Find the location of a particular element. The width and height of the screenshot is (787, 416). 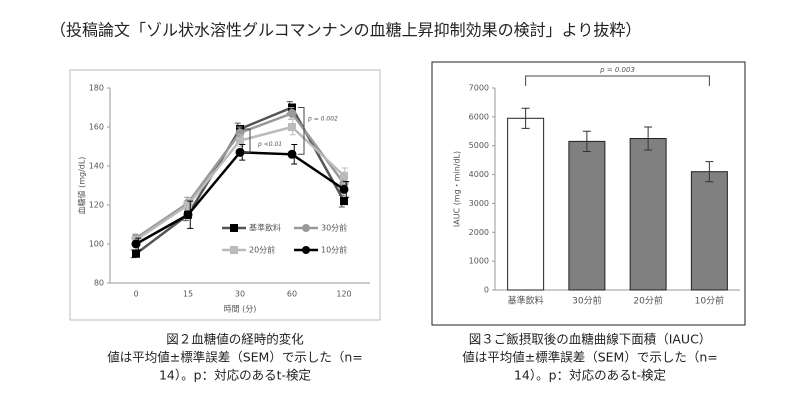

caption: 図２血糖値の経時的変化 is located at coordinates (235, 339).